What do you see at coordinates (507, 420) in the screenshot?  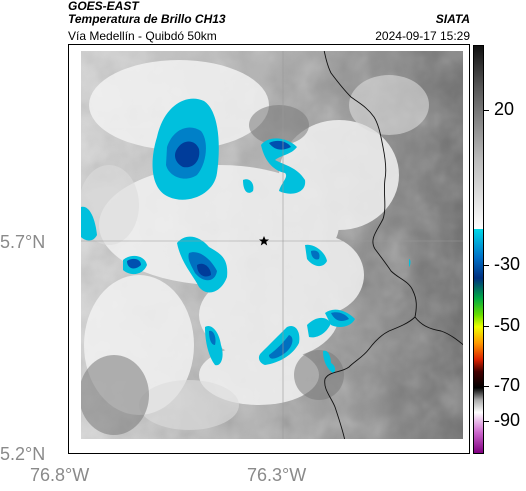 I see `colorbar-label-minus90: -90` at bounding box center [507, 420].